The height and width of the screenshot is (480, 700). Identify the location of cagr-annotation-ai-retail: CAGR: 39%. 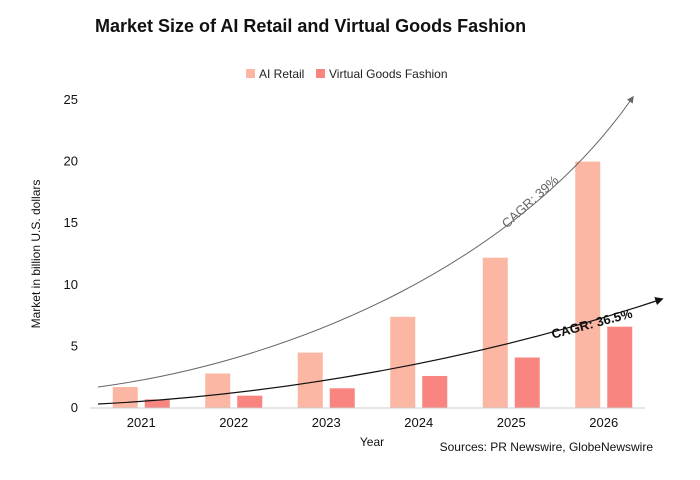
(530, 201).